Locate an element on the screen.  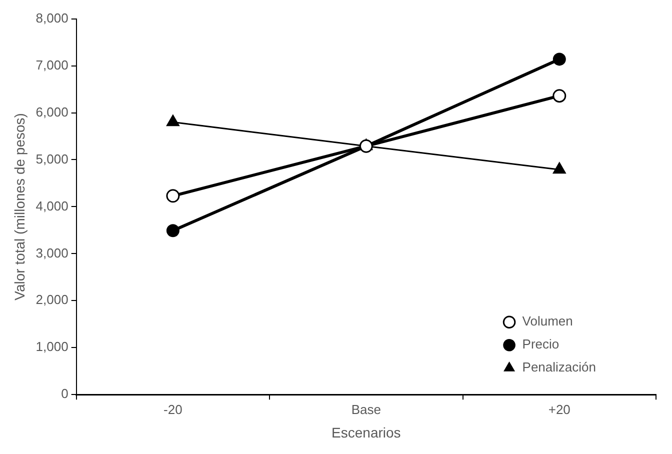
legend-label: Penalización is located at coordinates (559, 367).